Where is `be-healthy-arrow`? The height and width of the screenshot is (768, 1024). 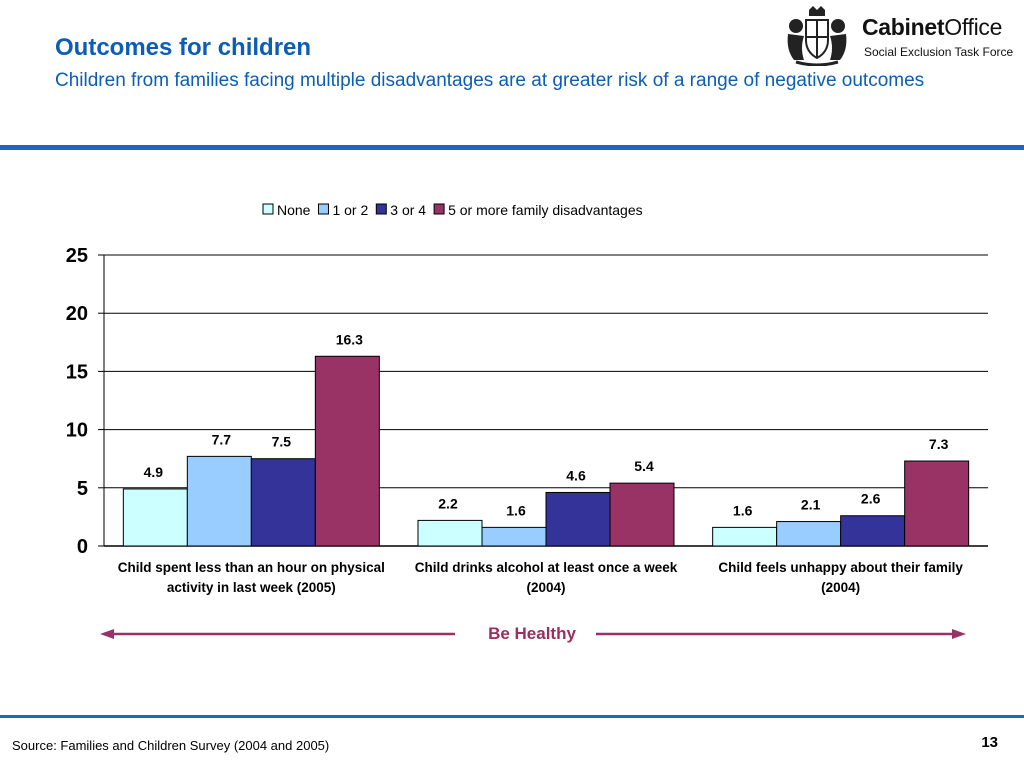 be-healthy-arrow is located at coordinates (533, 634).